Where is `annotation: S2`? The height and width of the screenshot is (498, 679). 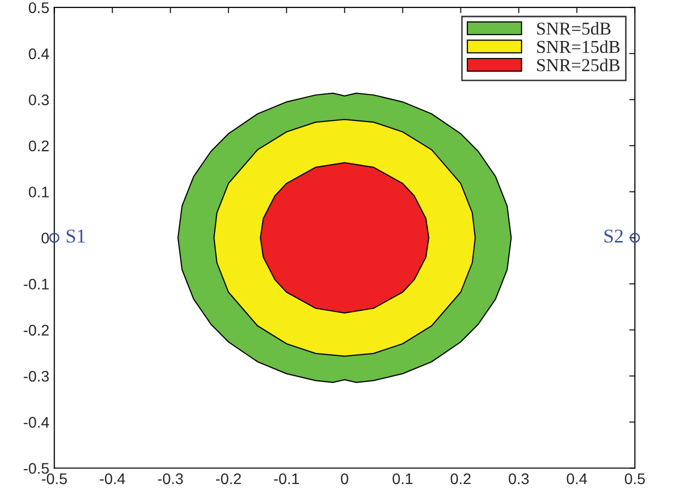
annotation: S2 is located at coordinates (613, 236).